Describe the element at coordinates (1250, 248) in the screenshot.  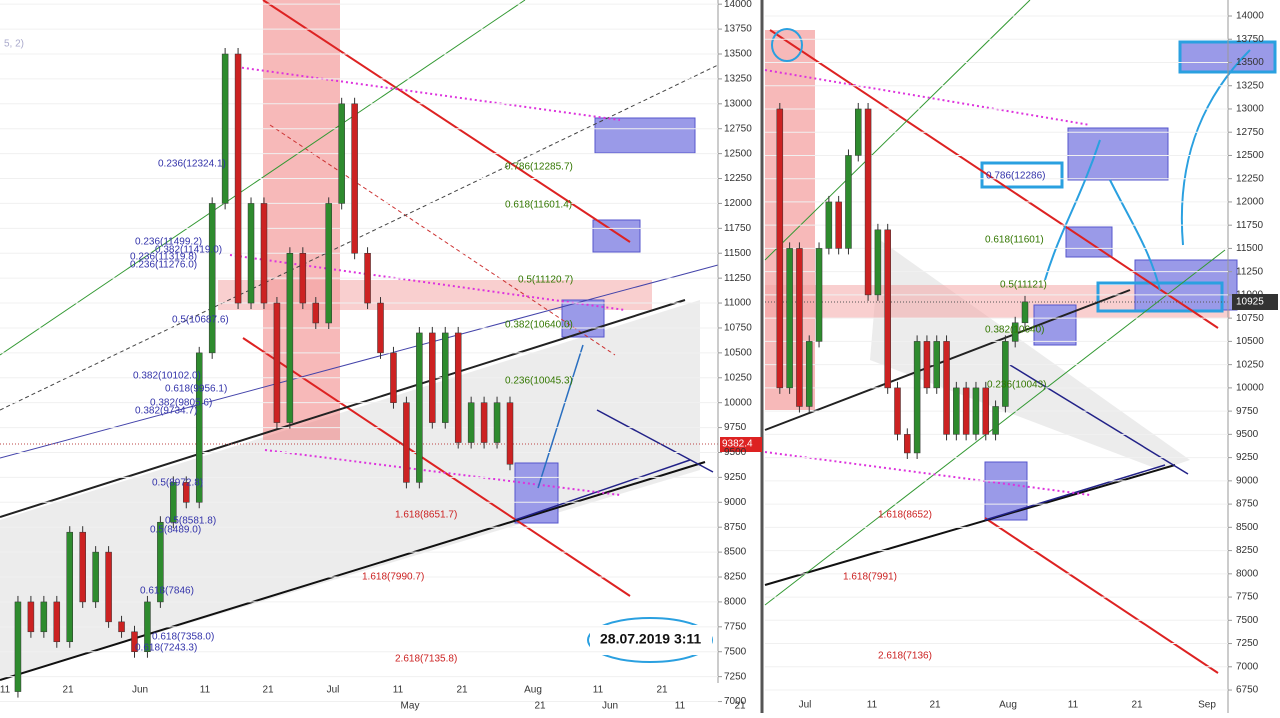
I see `y-tick-label: 11500` at that location.